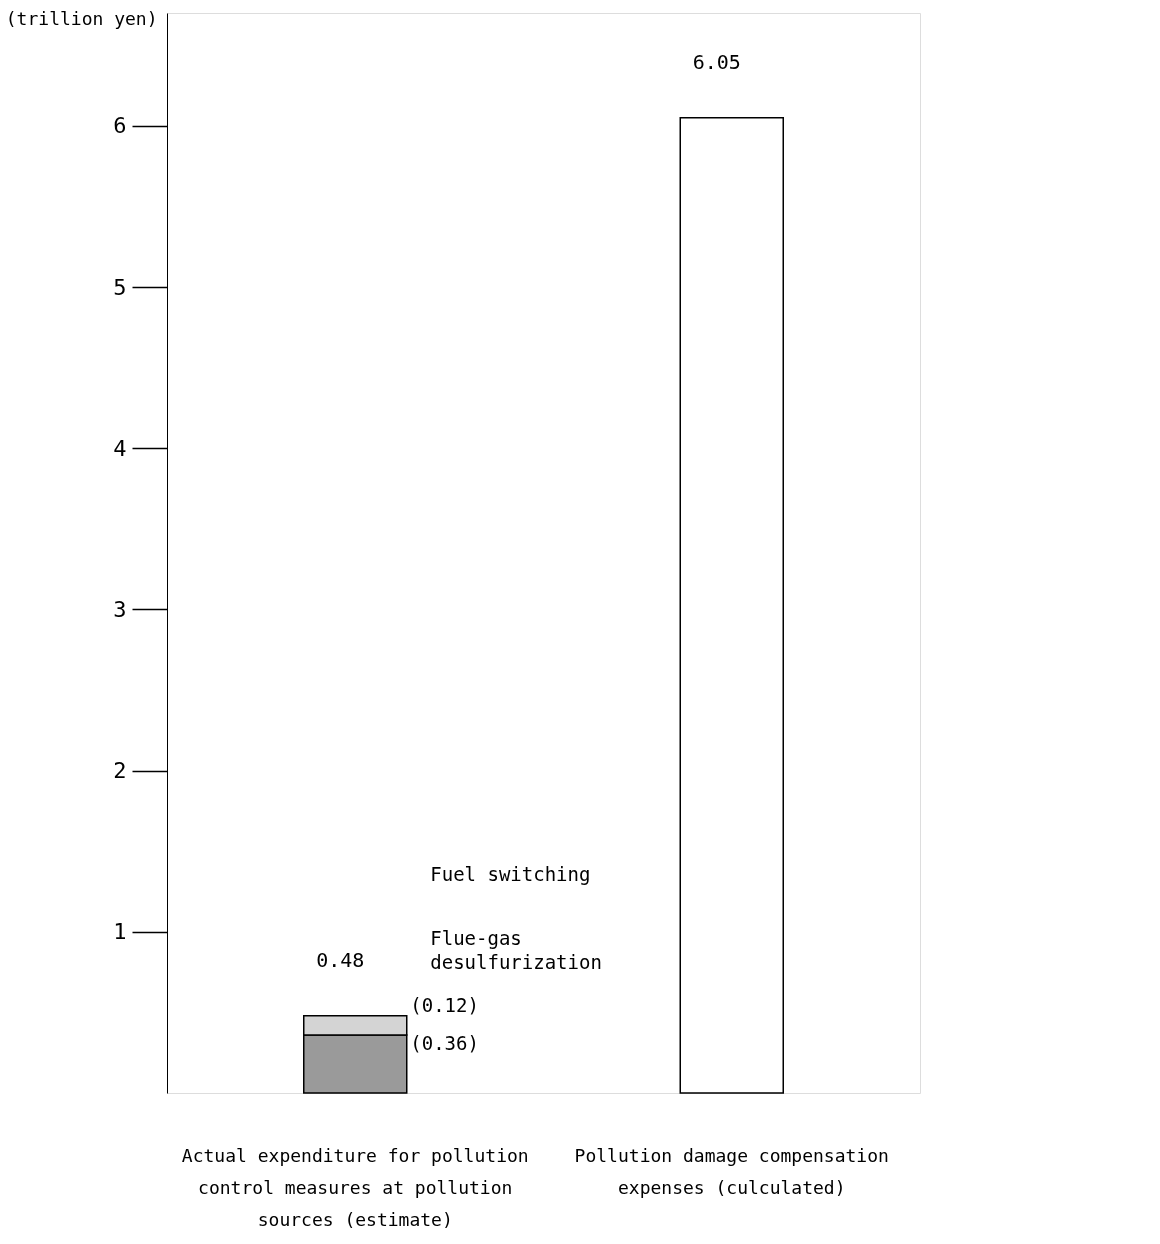 Image resolution: width=1160 pixels, height=1244 pixels. I want to click on annotation: (0.12), so click(444, 1004).